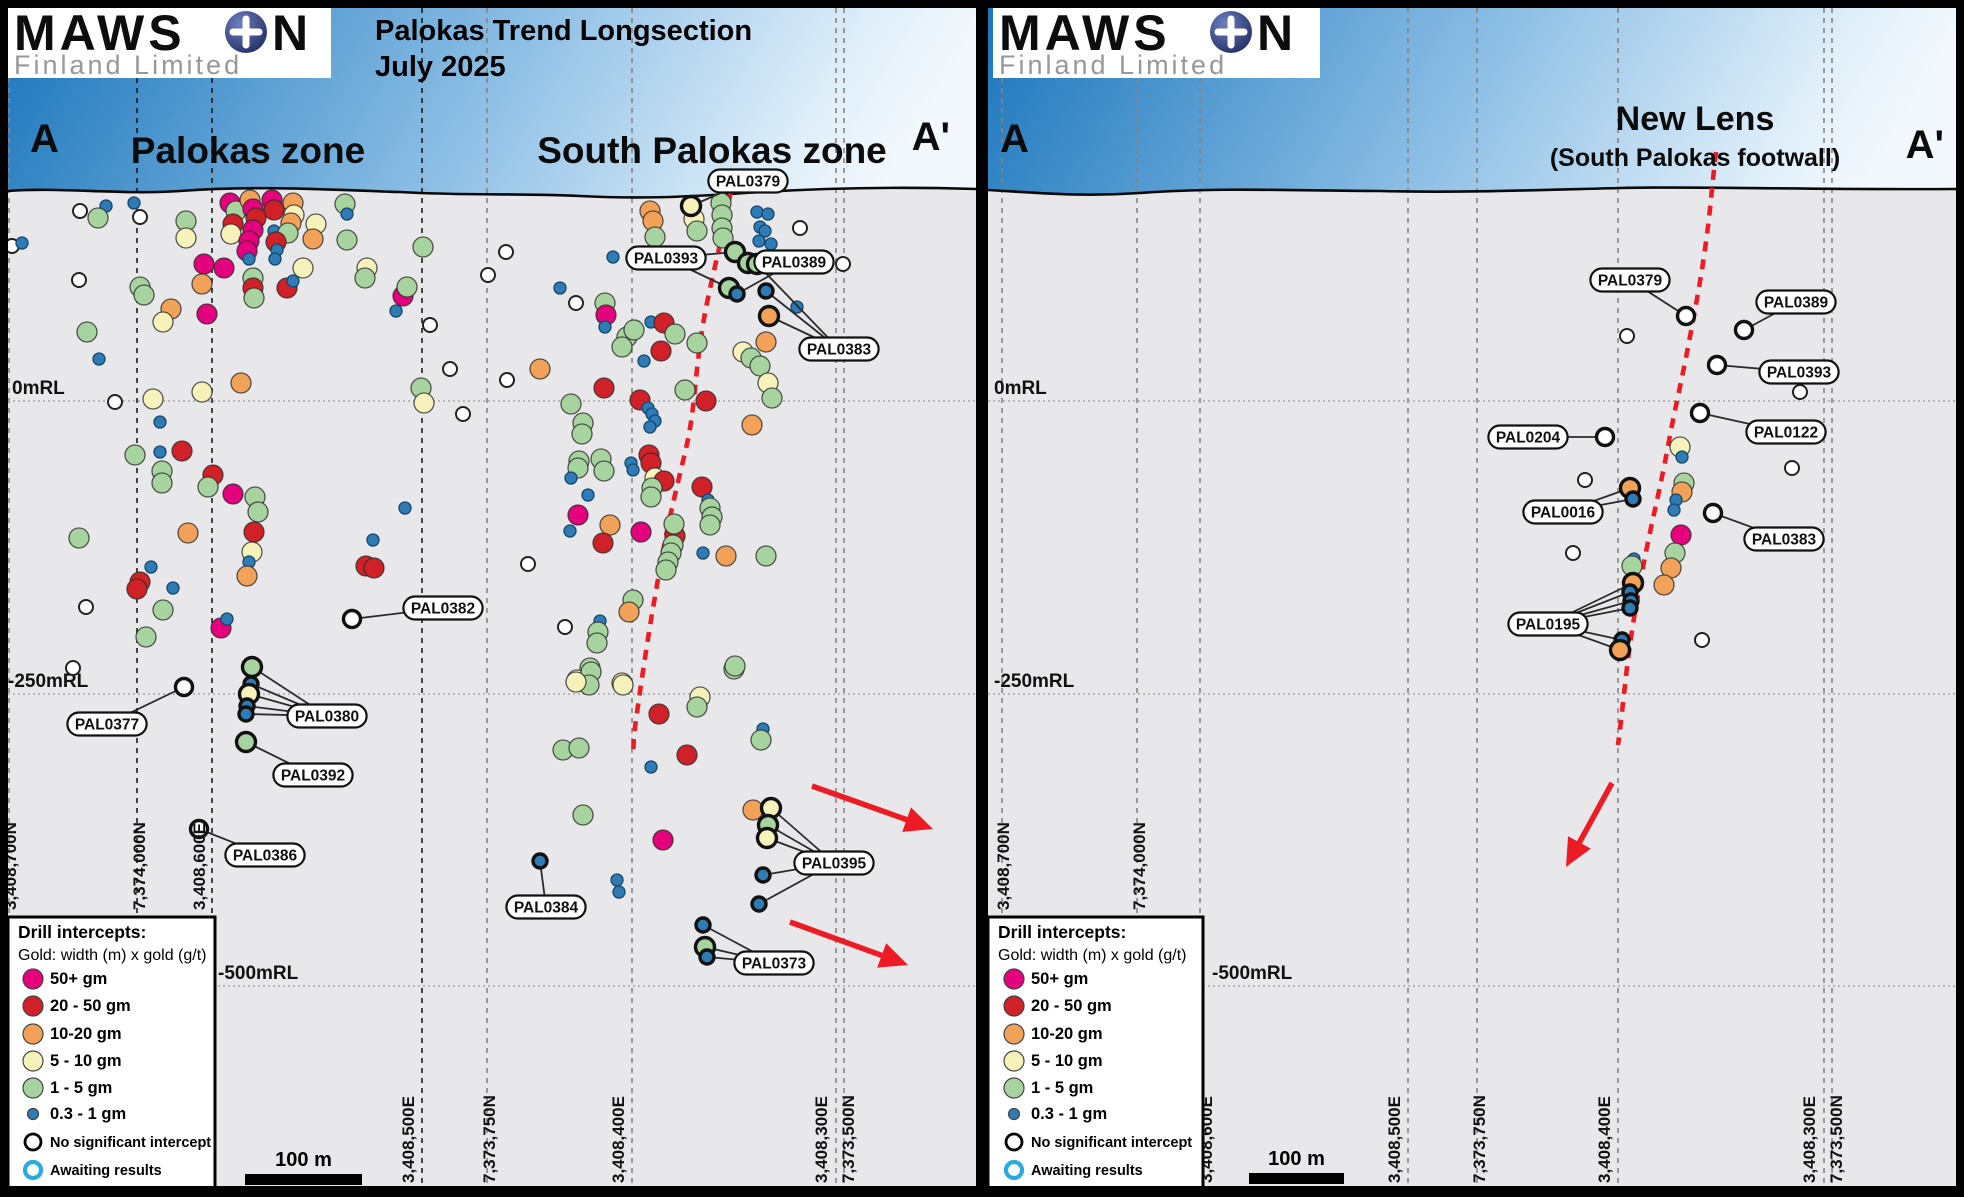 Image resolution: width=1964 pixels, height=1197 pixels. I want to click on plunge-arrow-head, so click(1578, 851).